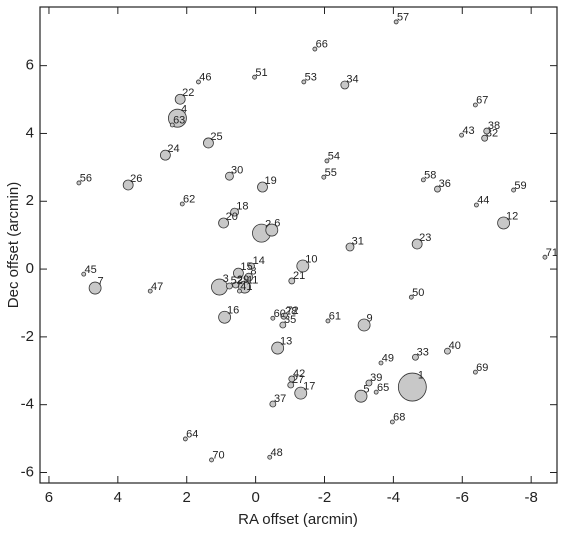  What do you see at coordinates (462, 497) in the screenshot?
I see `x-tick-label: -6` at bounding box center [462, 497].